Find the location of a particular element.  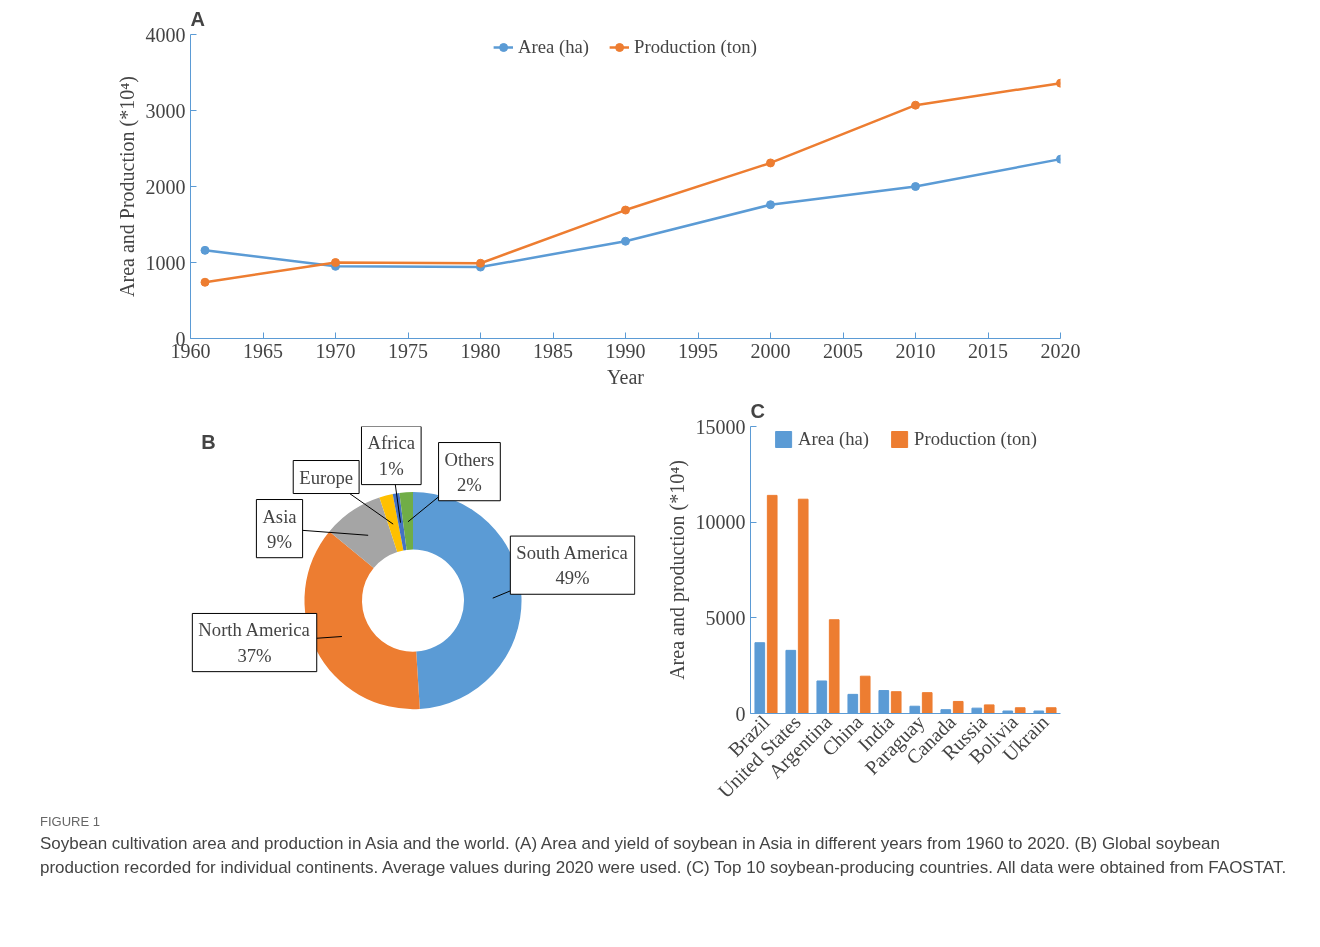

x-tick-label: 2015 is located at coordinates (988, 350).